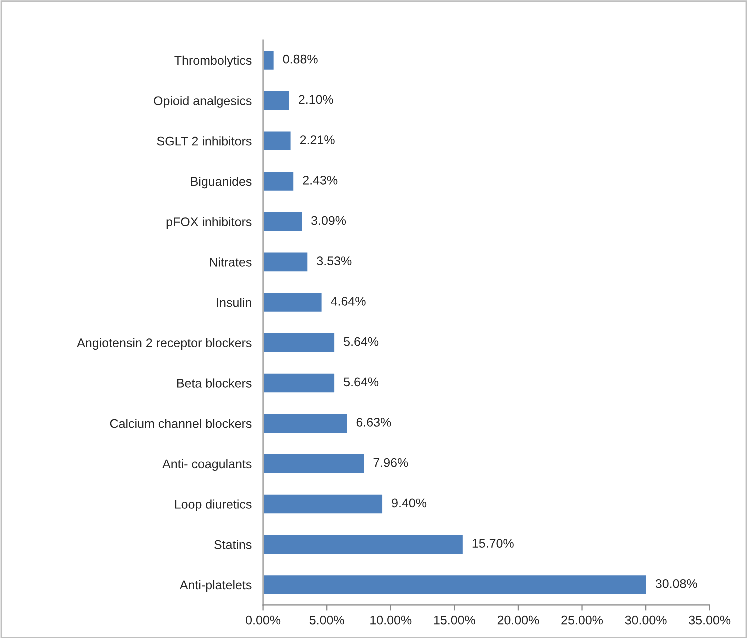  Describe the element at coordinates (204, 141) in the screenshot. I see `y-tick-label: SGLT 2 inhibitors` at that location.